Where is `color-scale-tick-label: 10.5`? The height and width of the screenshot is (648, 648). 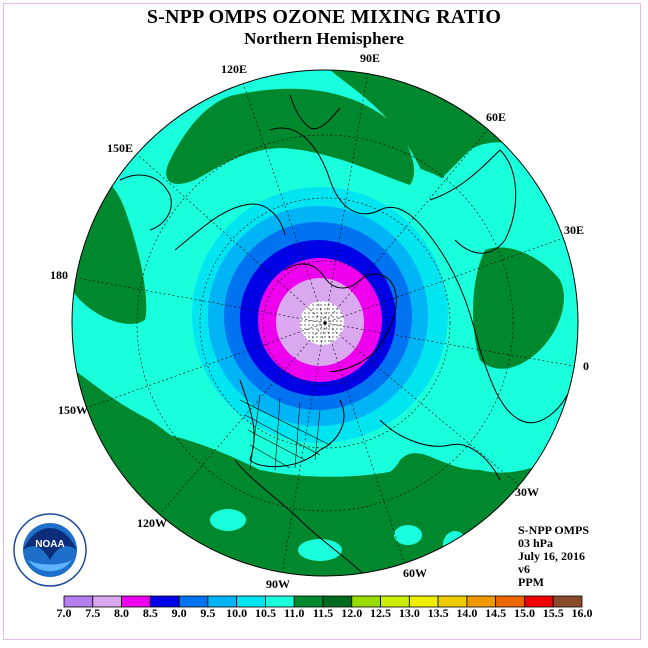
color-scale-tick-label: 10.5 is located at coordinates (265, 613).